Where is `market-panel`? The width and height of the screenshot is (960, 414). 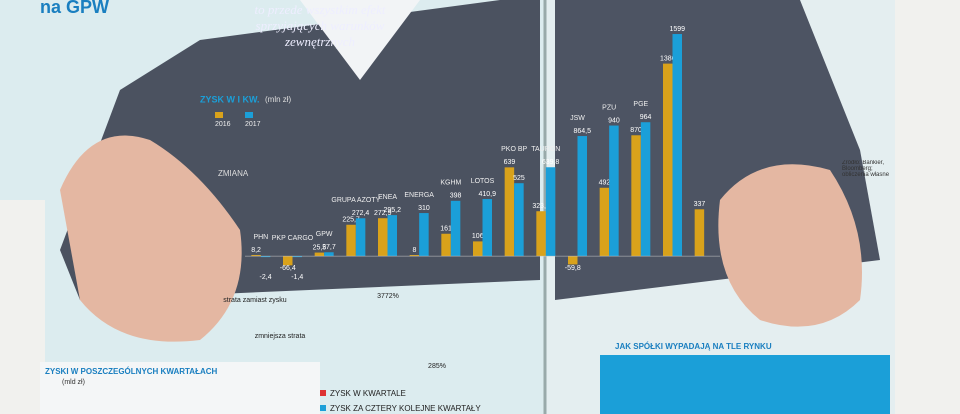
market-panel is located at coordinates (745, 384).